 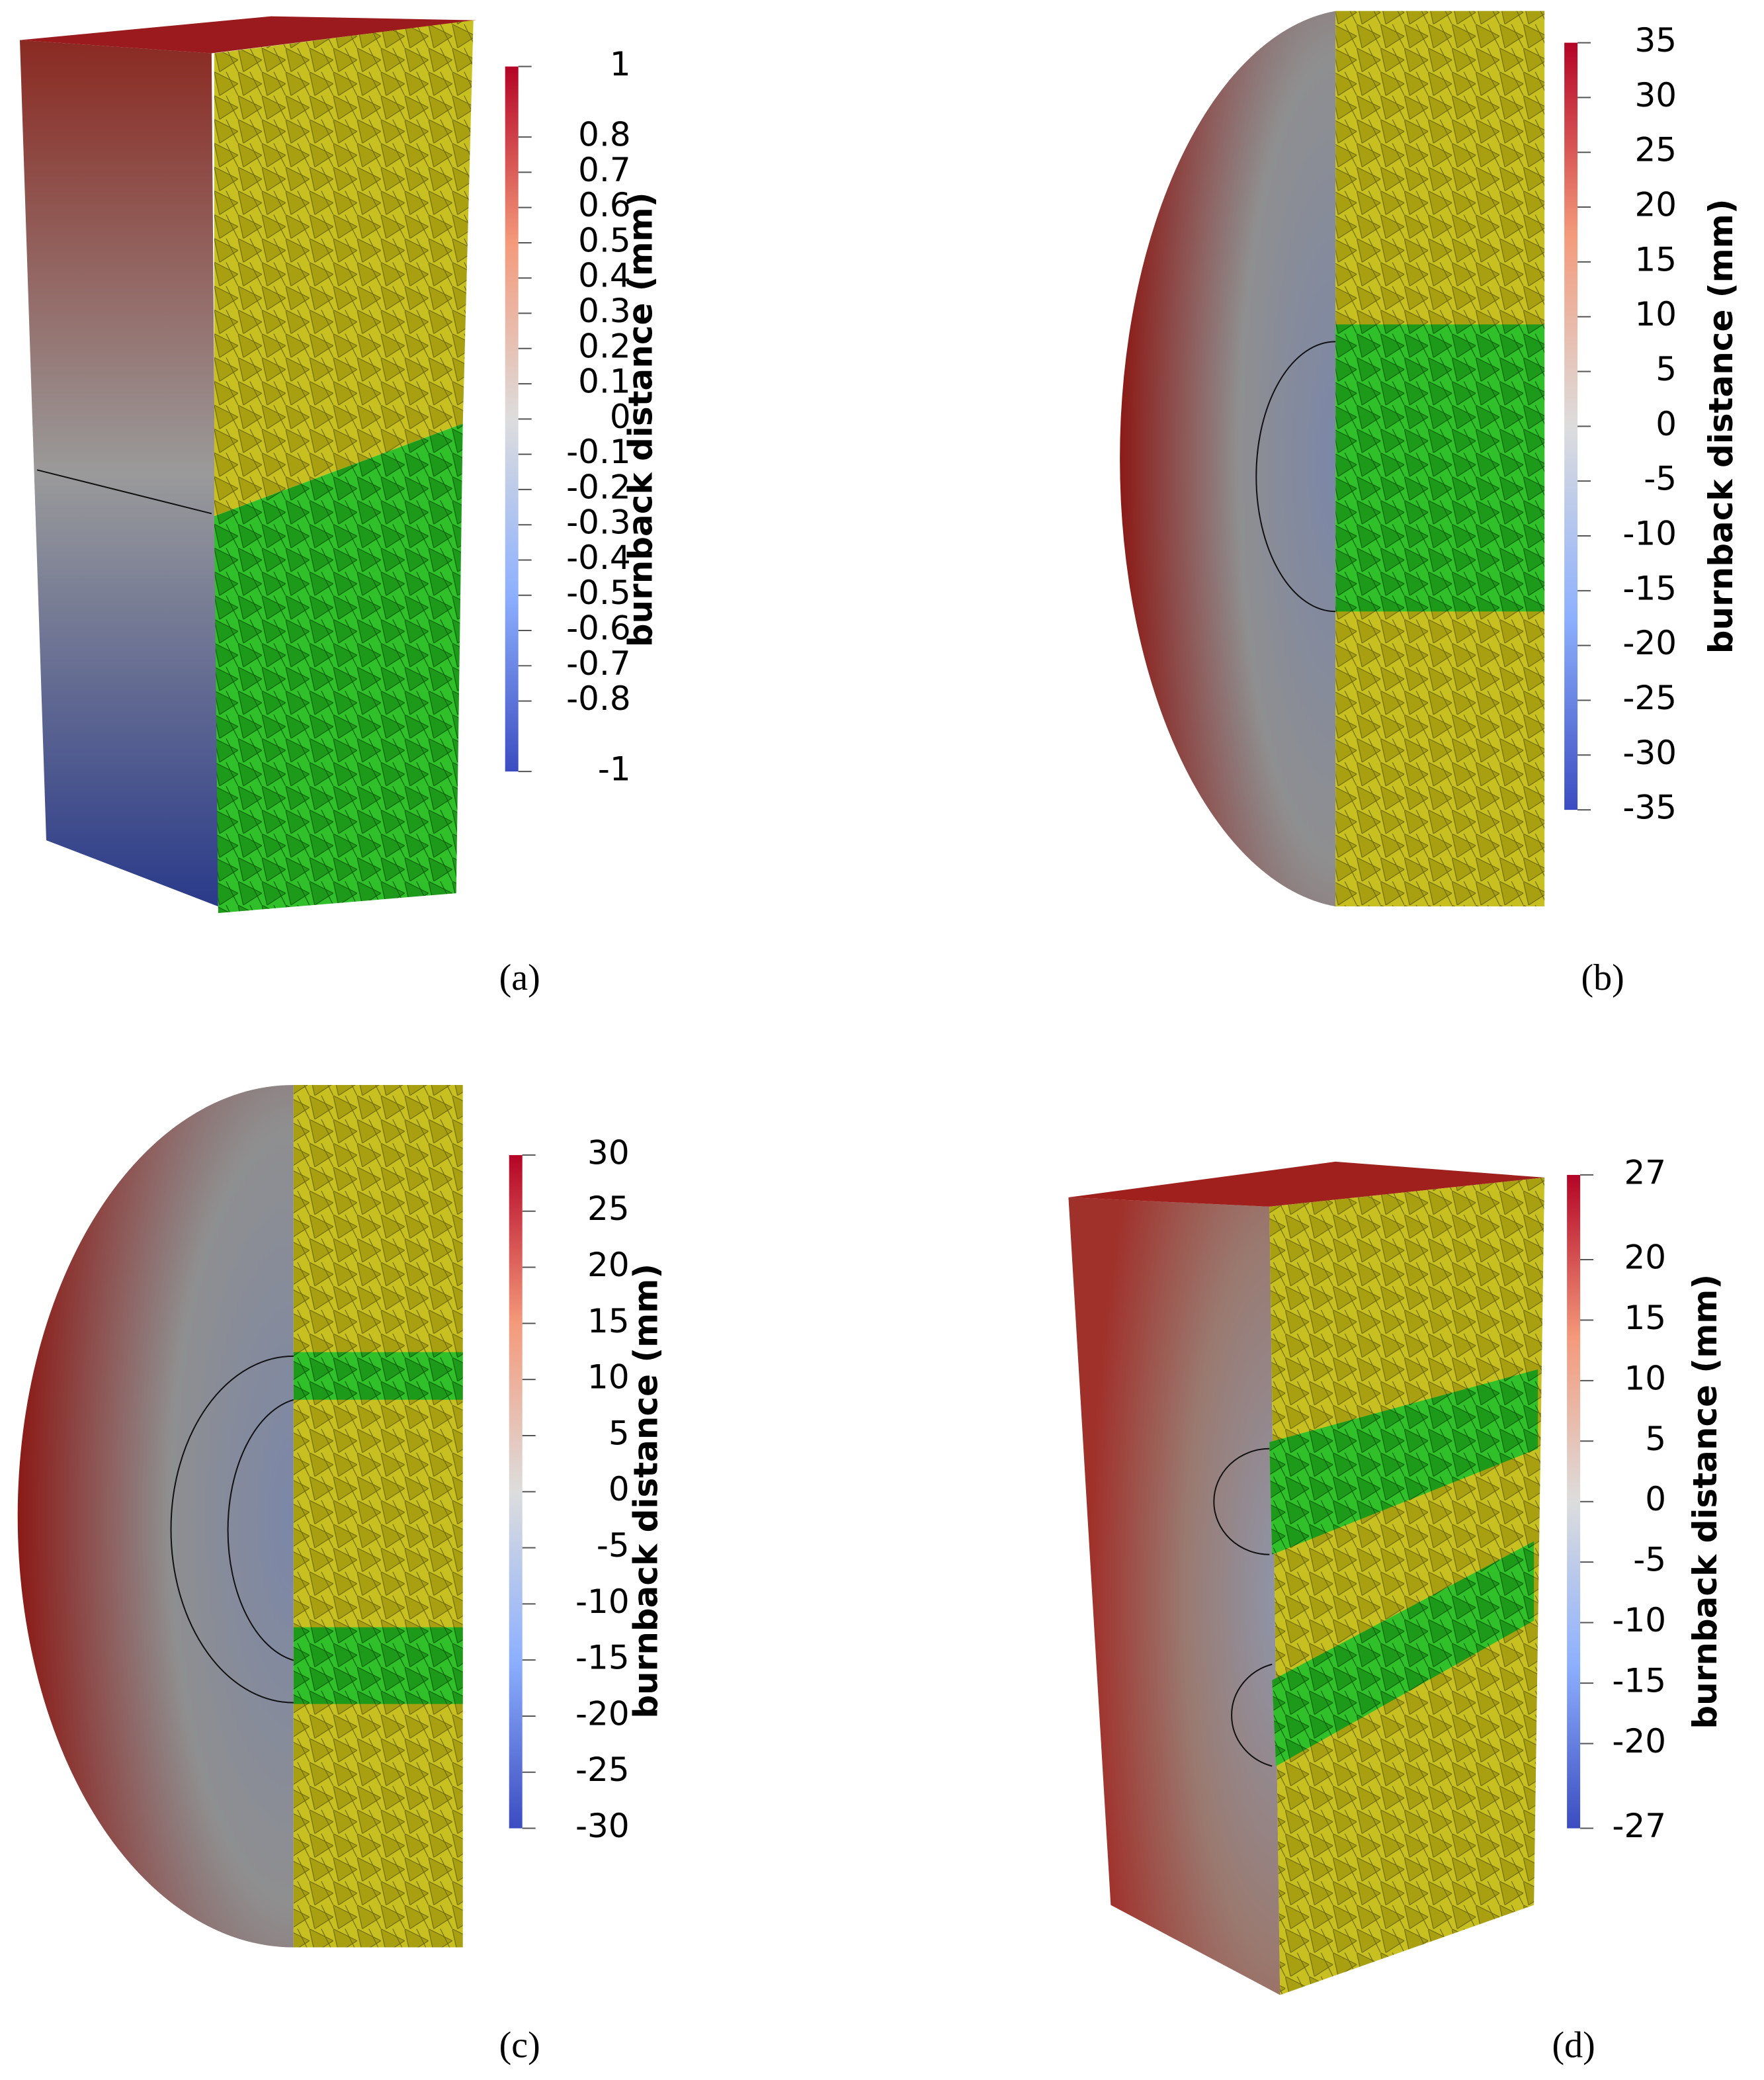 What do you see at coordinates (1656, 40) in the screenshot?
I see `tick-label: 35` at bounding box center [1656, 40].